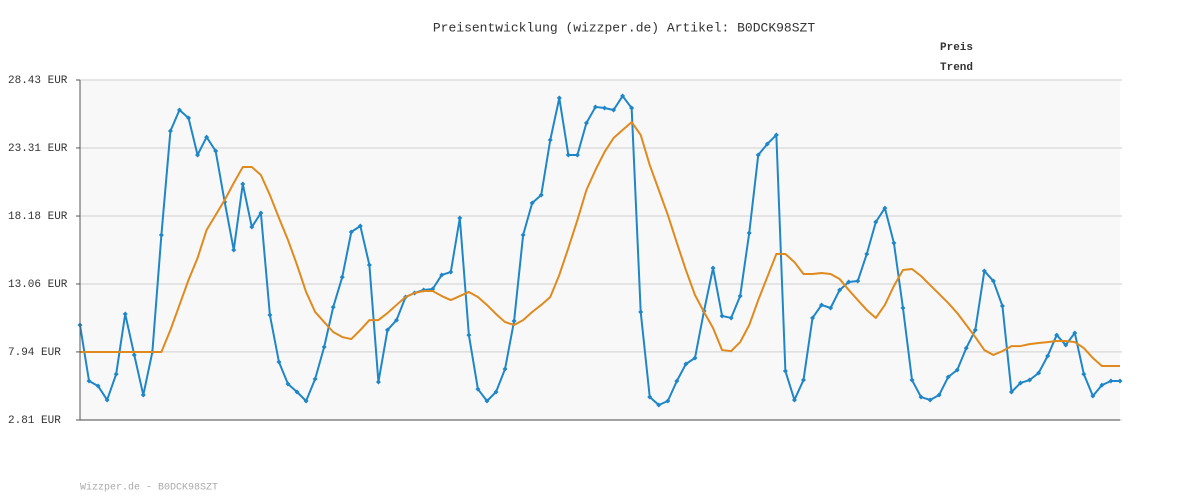 Image resolution: width=1200 pixels, height=500 pixels. Describe the element at coordinates (956, 48) in the screenshot. I see `legend-label: Preis` at that location.